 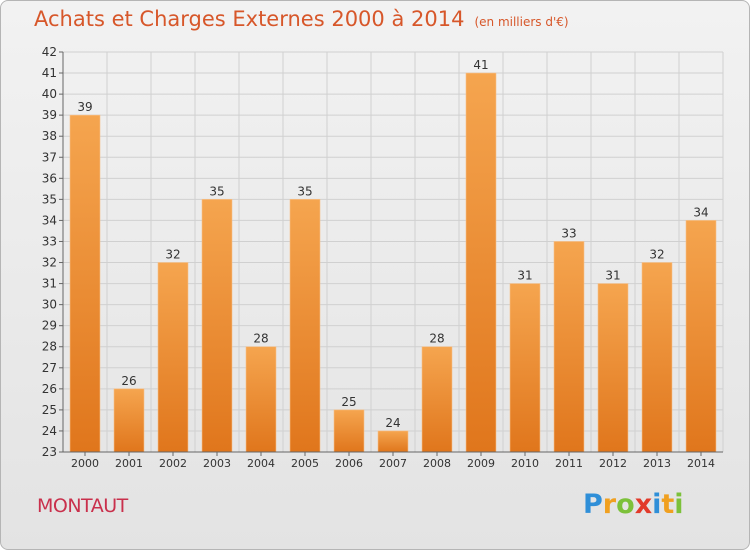 I want to click on x-tick-label: 2000, so click(x=85, y=463).